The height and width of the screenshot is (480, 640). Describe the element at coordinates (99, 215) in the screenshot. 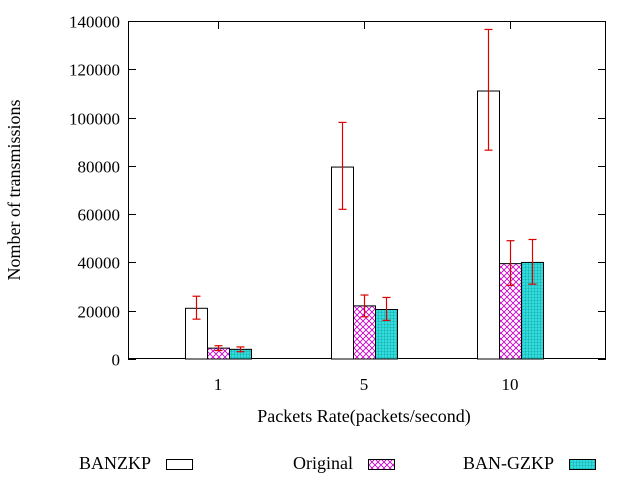

I see `y-tick-label: 60000` at that location.